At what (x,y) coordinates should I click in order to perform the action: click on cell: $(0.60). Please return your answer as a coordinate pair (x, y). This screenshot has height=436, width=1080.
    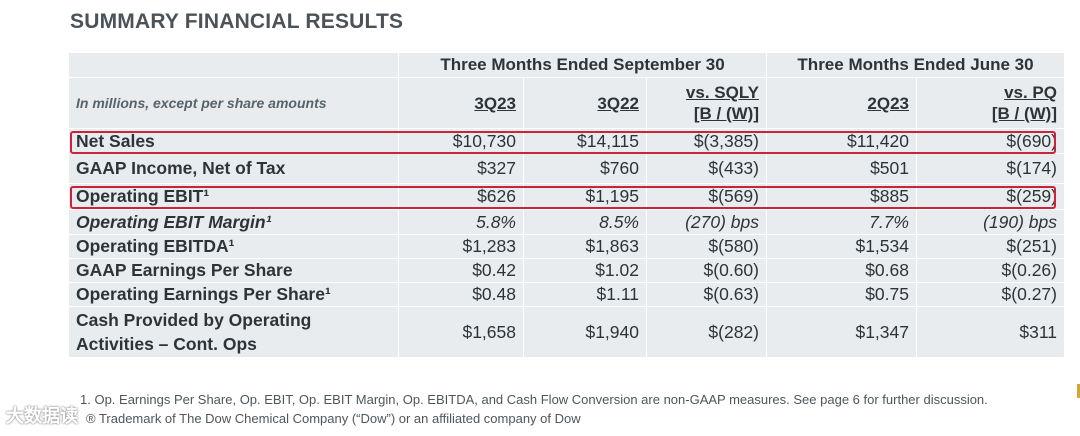
    Looking at the image, I should click on (706, 270).